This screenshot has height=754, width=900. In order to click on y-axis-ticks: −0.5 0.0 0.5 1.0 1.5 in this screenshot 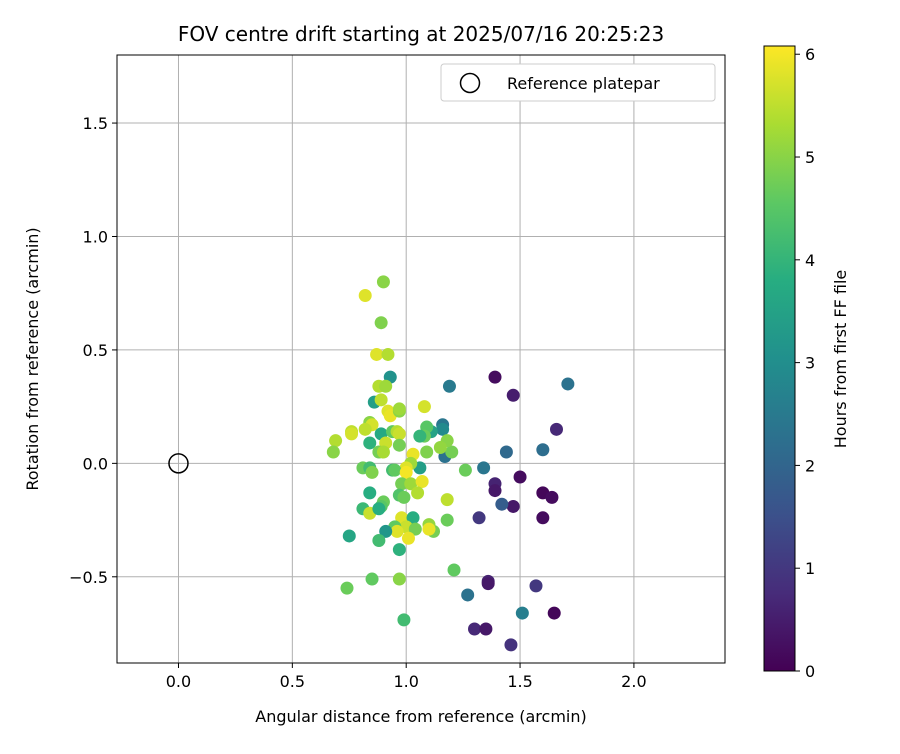, I will do `click(93, 350)`.